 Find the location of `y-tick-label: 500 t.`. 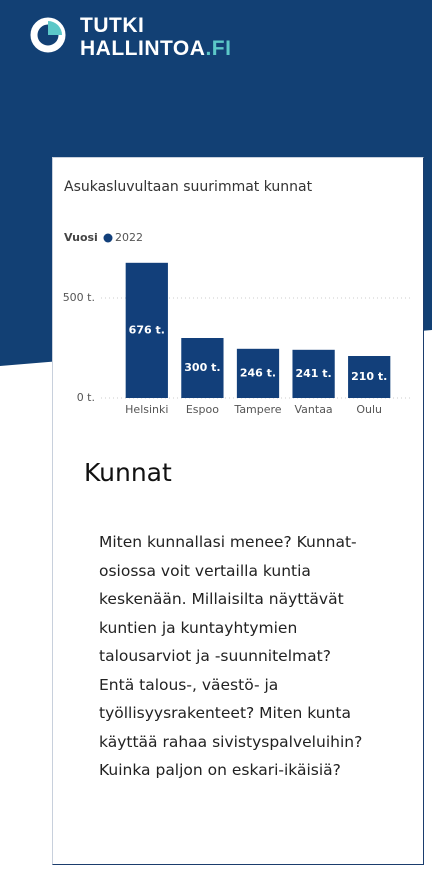

y-tick-label: 500 t. is located at coordinates (79, 297).